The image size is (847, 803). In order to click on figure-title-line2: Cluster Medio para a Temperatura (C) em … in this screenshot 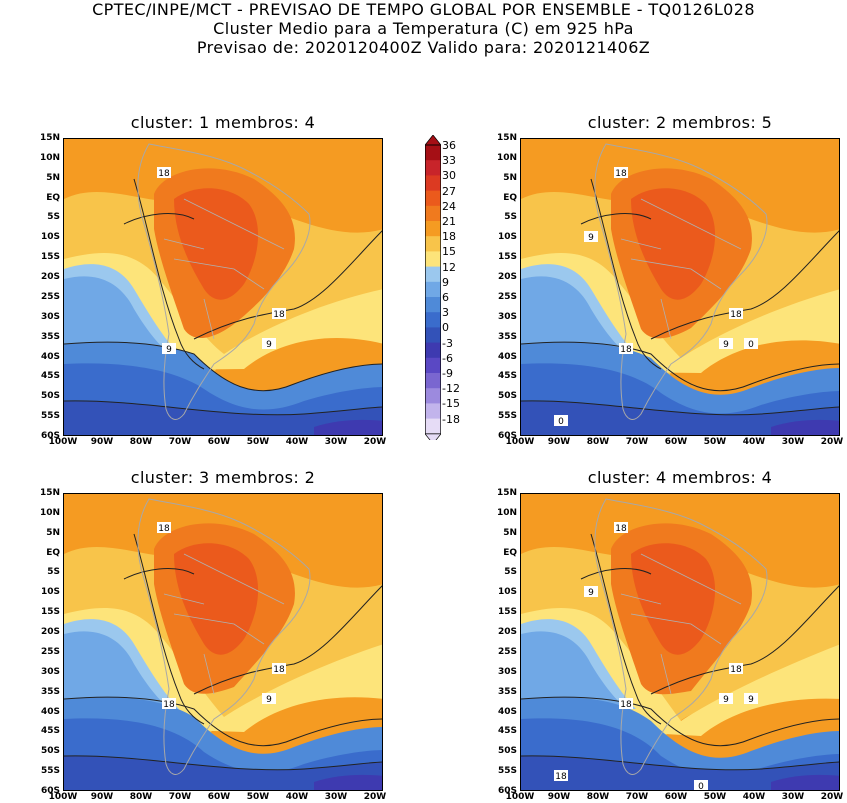, I will do `click(423, 28)`.